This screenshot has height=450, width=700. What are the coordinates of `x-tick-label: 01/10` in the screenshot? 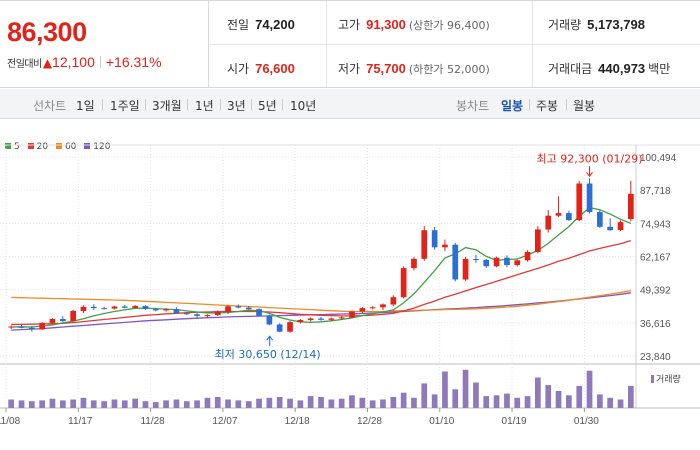 It's located at (441, 421).